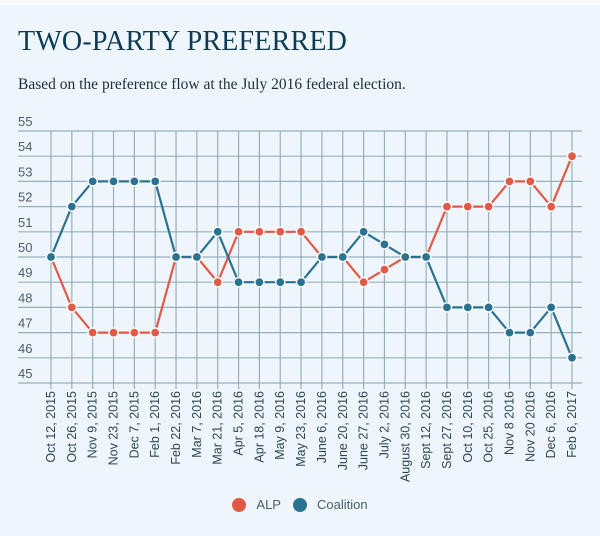 The image size is (600, 536). What do you see at coordinates (572, 424) in the screenshot?
I see `x-tick-label: Feb 6, 2017` at bounding box center [572, 424].